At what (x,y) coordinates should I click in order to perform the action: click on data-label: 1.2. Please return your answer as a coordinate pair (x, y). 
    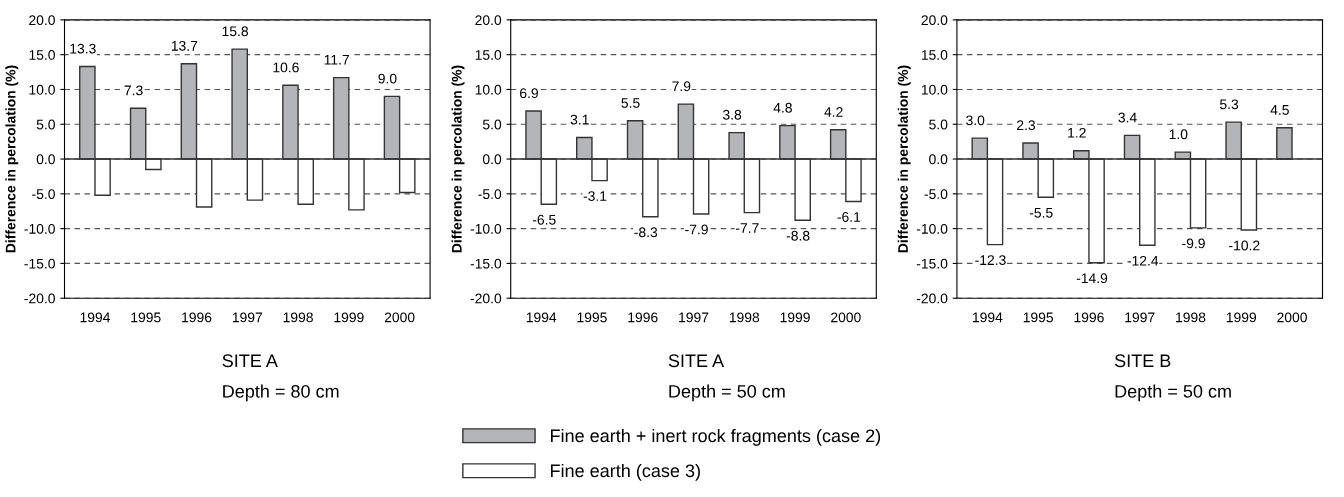
    Looking at the image, I should click on (1077, 132).